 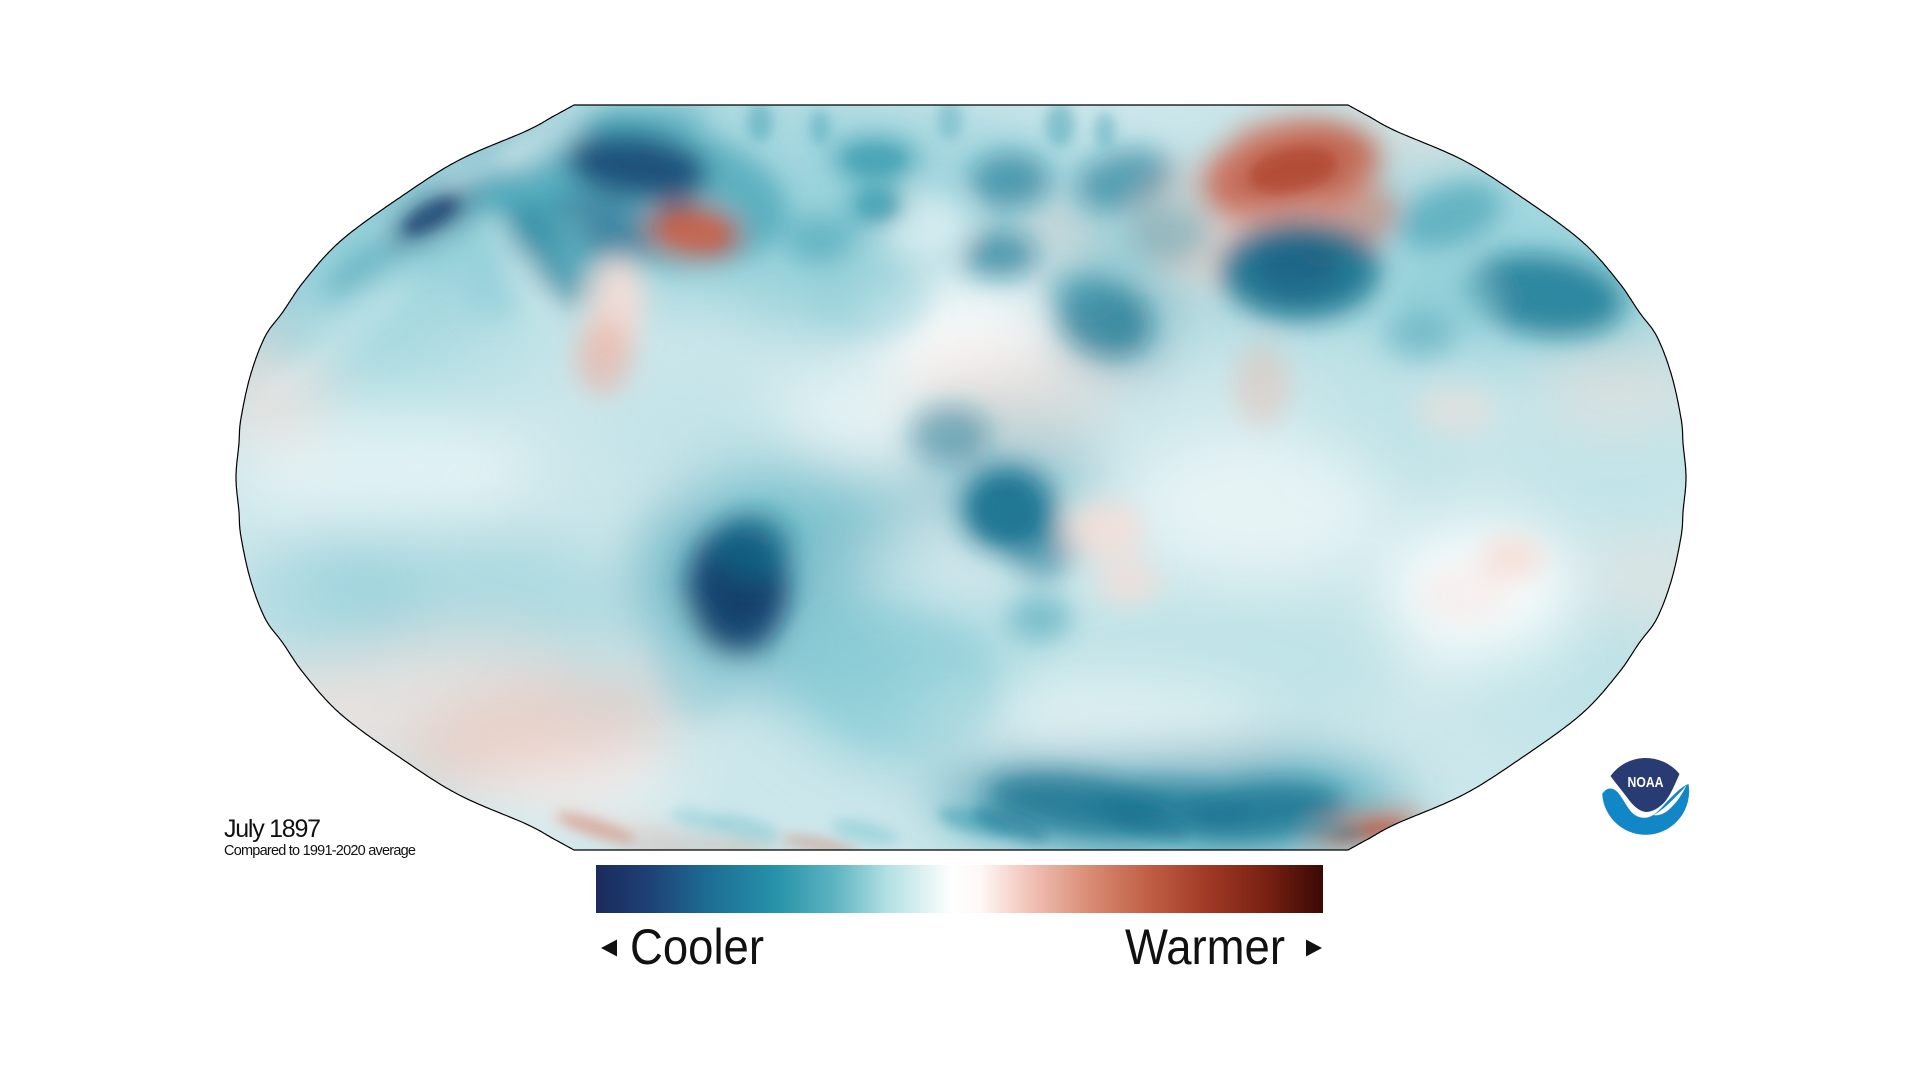 I want to click on svg-text: Cooler, so click(x=697, y=947).